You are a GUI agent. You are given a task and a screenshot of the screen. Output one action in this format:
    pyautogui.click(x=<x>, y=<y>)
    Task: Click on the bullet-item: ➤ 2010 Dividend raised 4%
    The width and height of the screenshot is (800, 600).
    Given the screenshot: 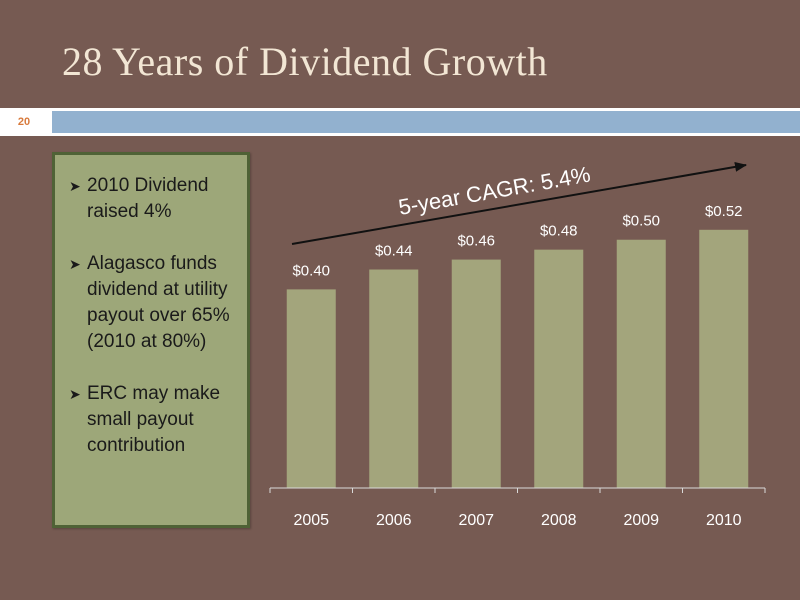 What is the action you would take?
    pyautogui.click(x=153, y=199)
    